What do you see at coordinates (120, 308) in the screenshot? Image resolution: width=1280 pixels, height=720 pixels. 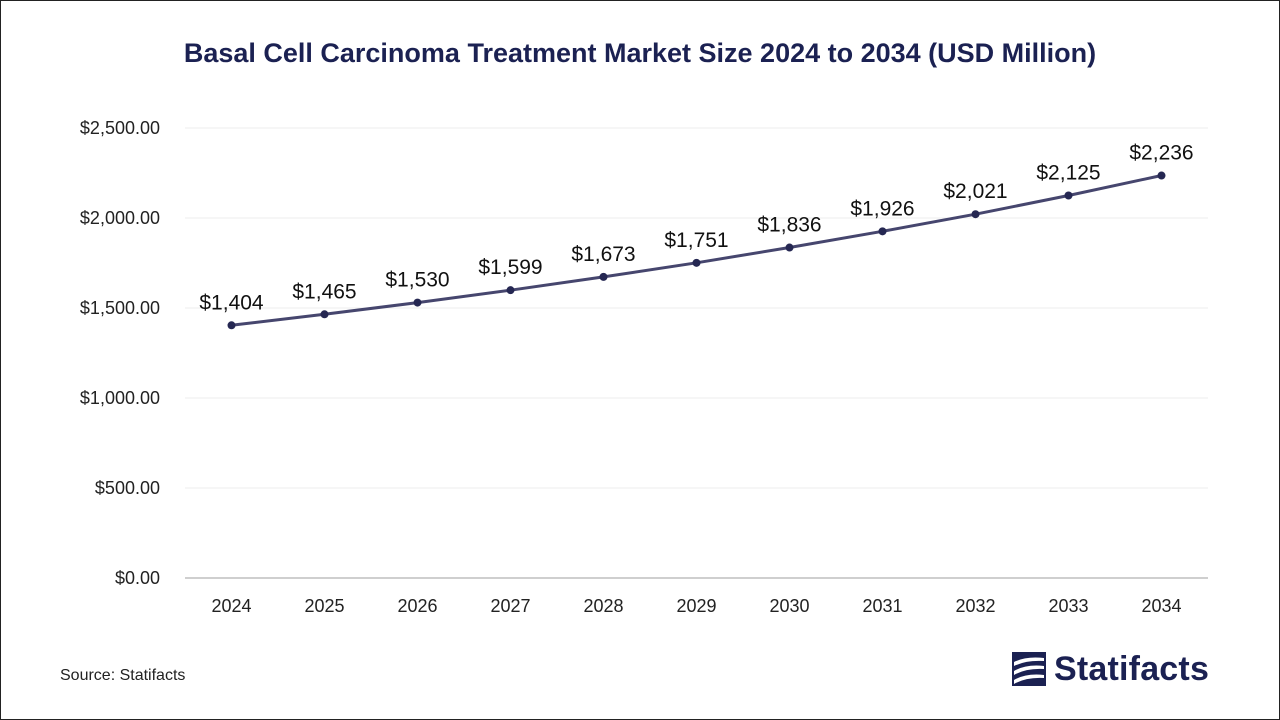 I see `y-tick-label: $1,500.00` at bounding box center [120, 308].